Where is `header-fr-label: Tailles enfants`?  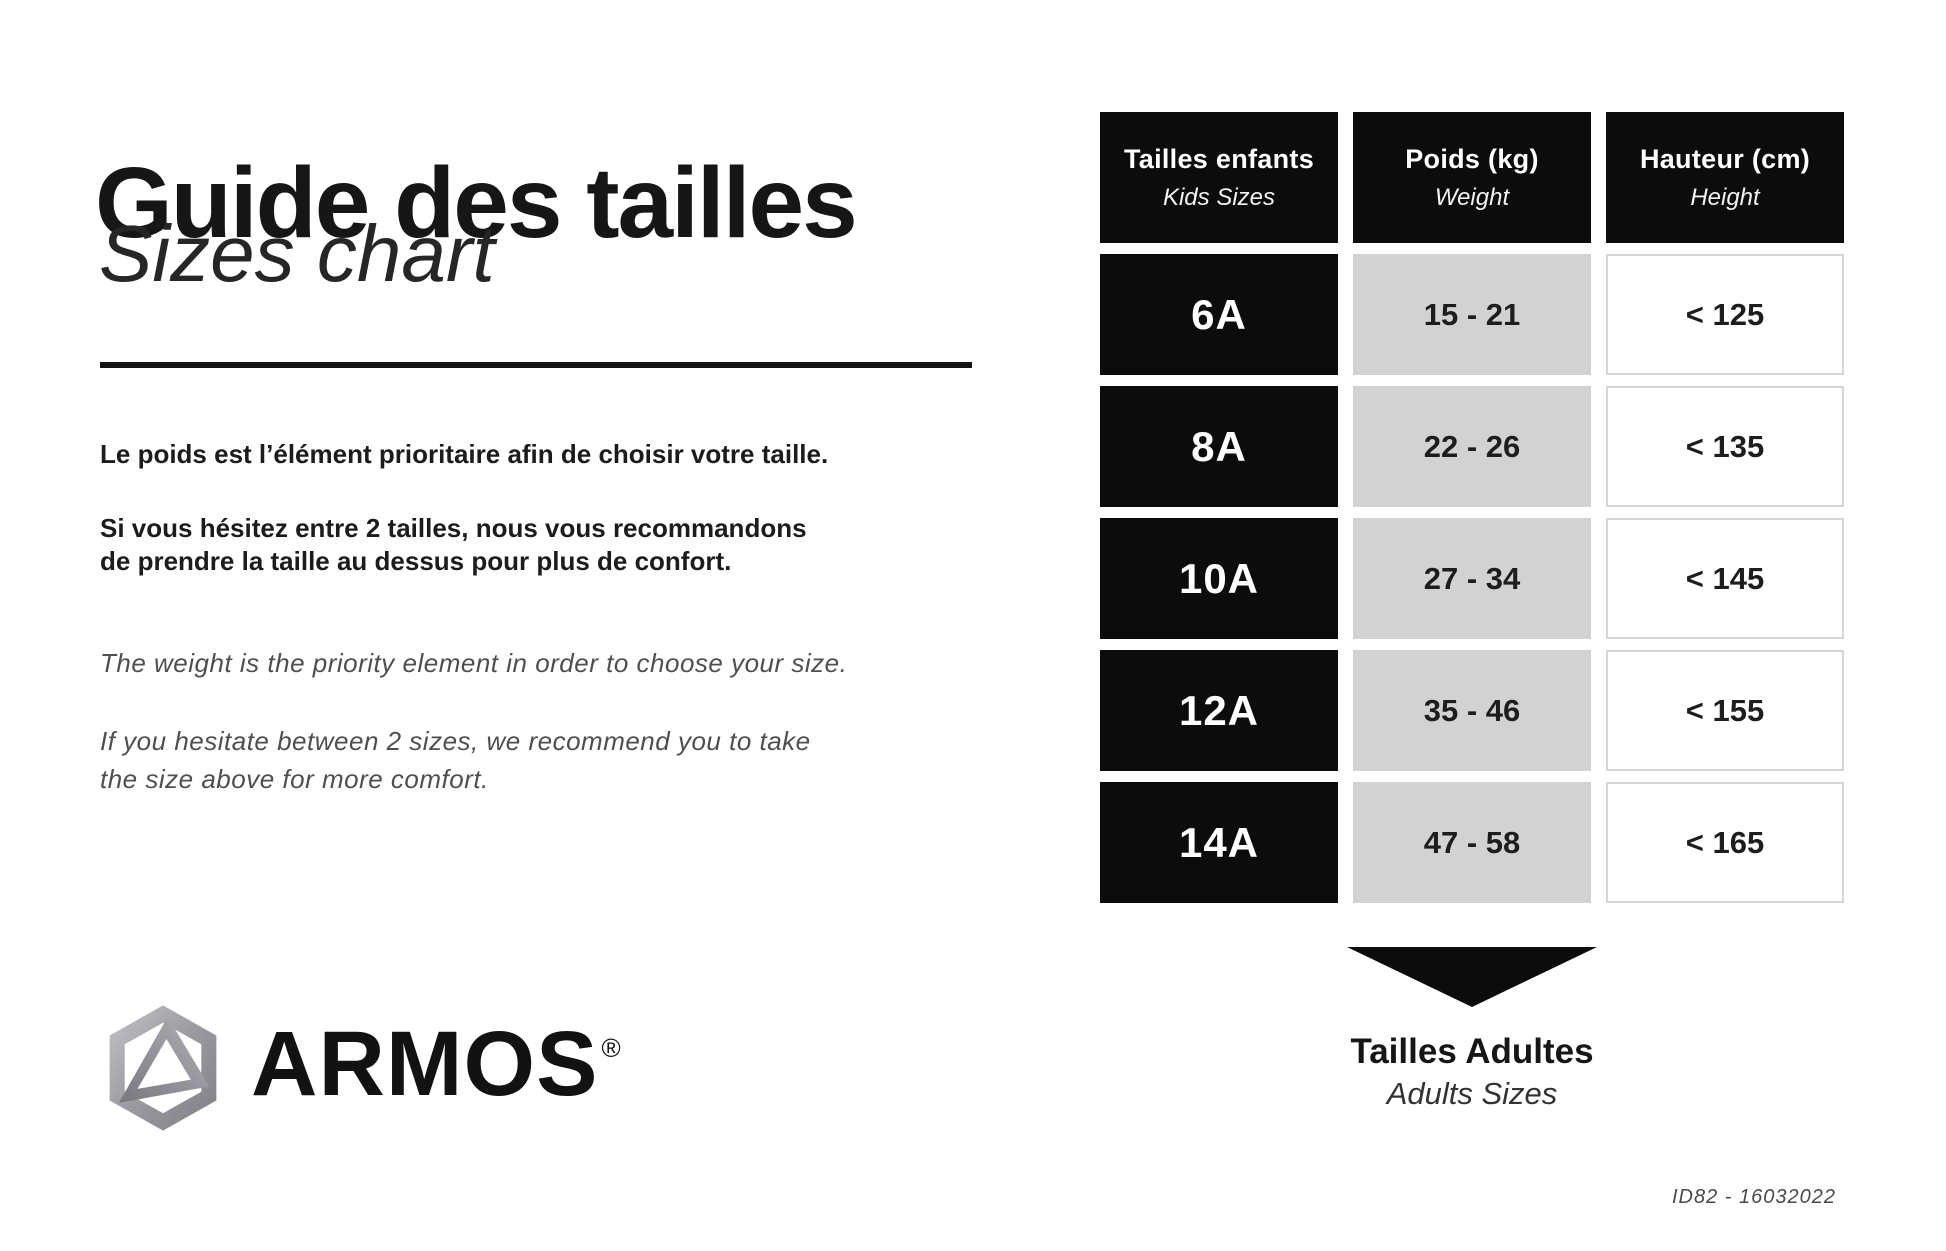 header-fr-label: Tailles enfants is located at coordinates (1219, 158).